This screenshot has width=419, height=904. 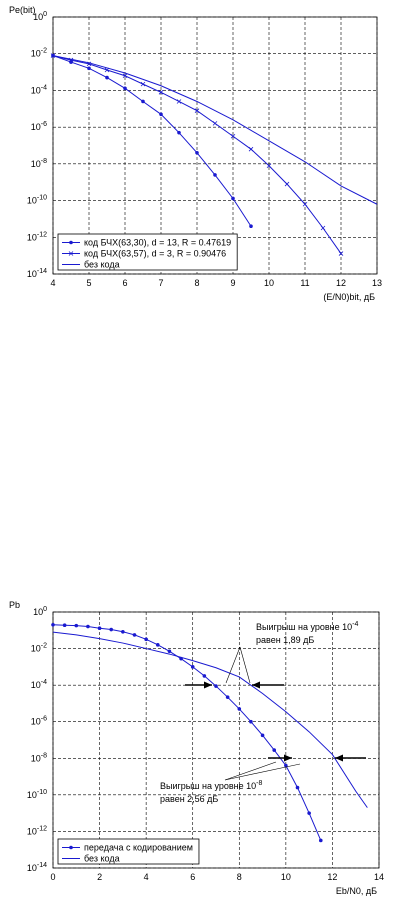 What do you see at coordinates (379, 877) in the screenshot?
I see `x-tick-label: 14` at bounding box center [379, 877].